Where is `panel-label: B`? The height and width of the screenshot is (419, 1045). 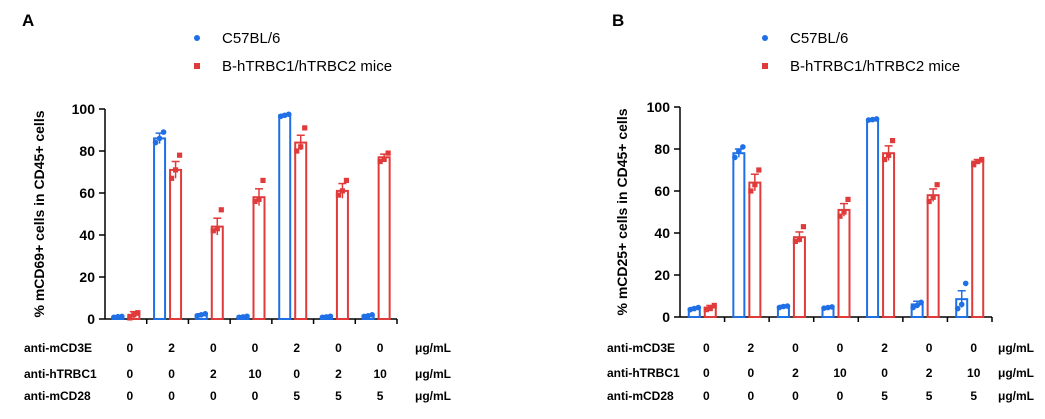
panel-label: B is located at coordinates (618, 20).